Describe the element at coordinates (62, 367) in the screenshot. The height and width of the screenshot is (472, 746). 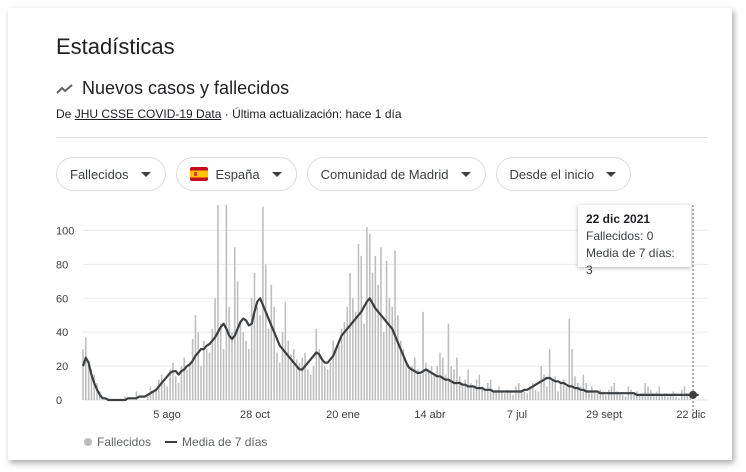
I see `y-tick-label: 20` at that location.